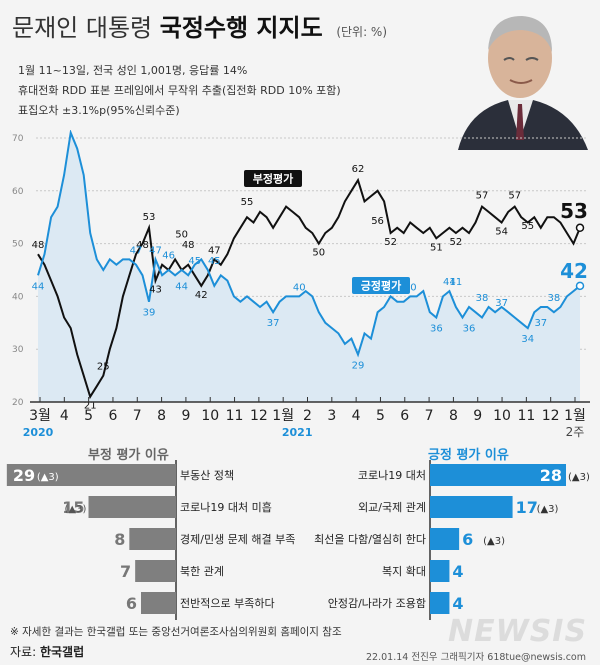 The width and height of the screenshot is (600, 665). What do you see at coordinates (362, 32) in the screenshot?
I see `unit-label: (단위: %)` at bounding box center [362, 32].